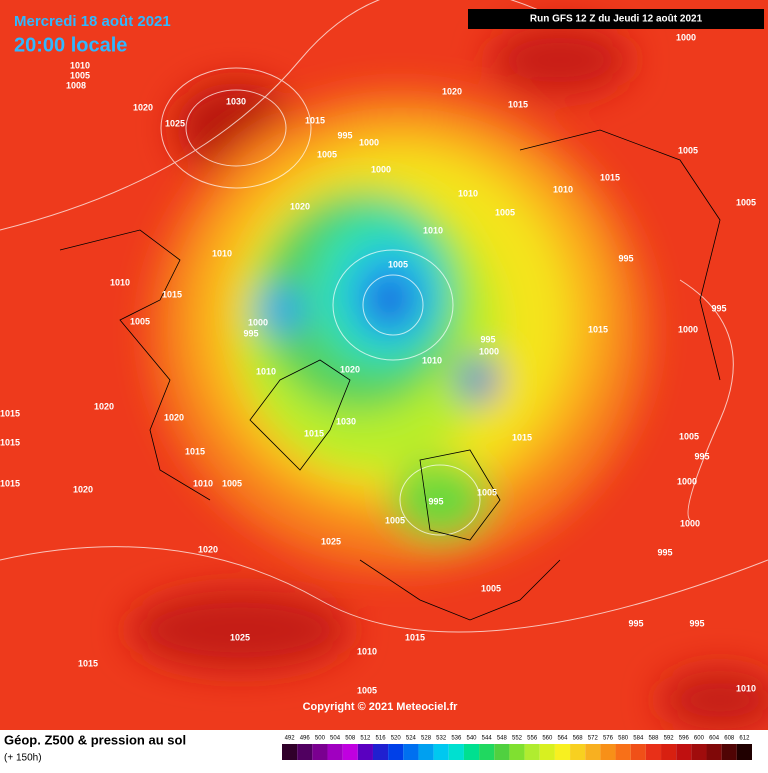 Image resolution: width=768 pixels, height=773 pixels. Describe the element at coordinates (290, 739) in the screenshot. I see `scale-label: 492` at that location.